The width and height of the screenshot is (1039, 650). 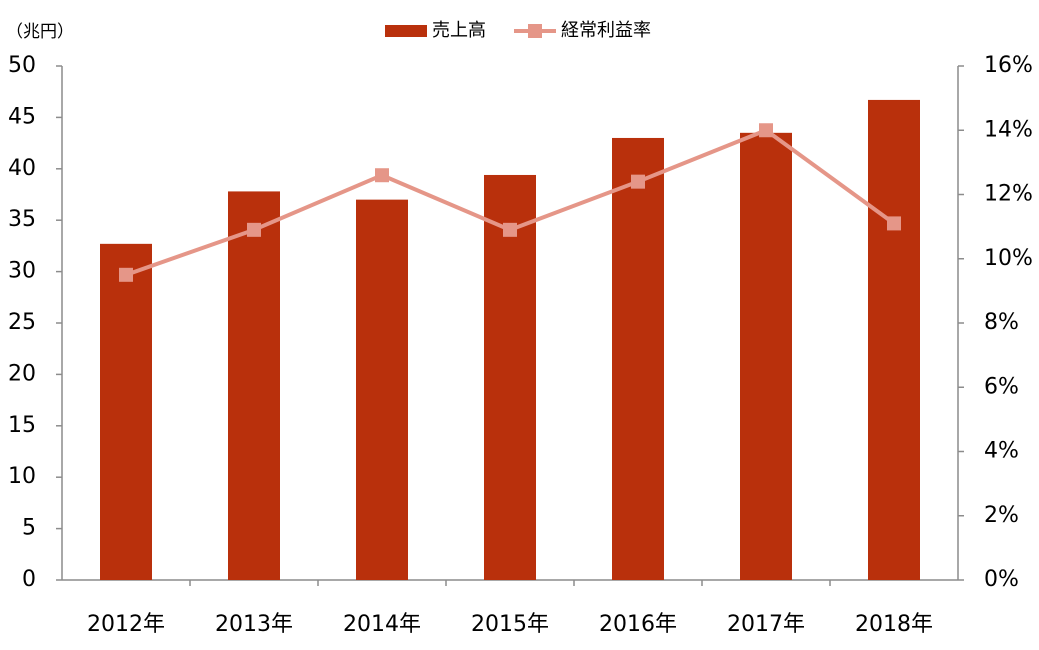 I want to click on x-axis-tick-label: 2014年, so click(x=382, y=624).